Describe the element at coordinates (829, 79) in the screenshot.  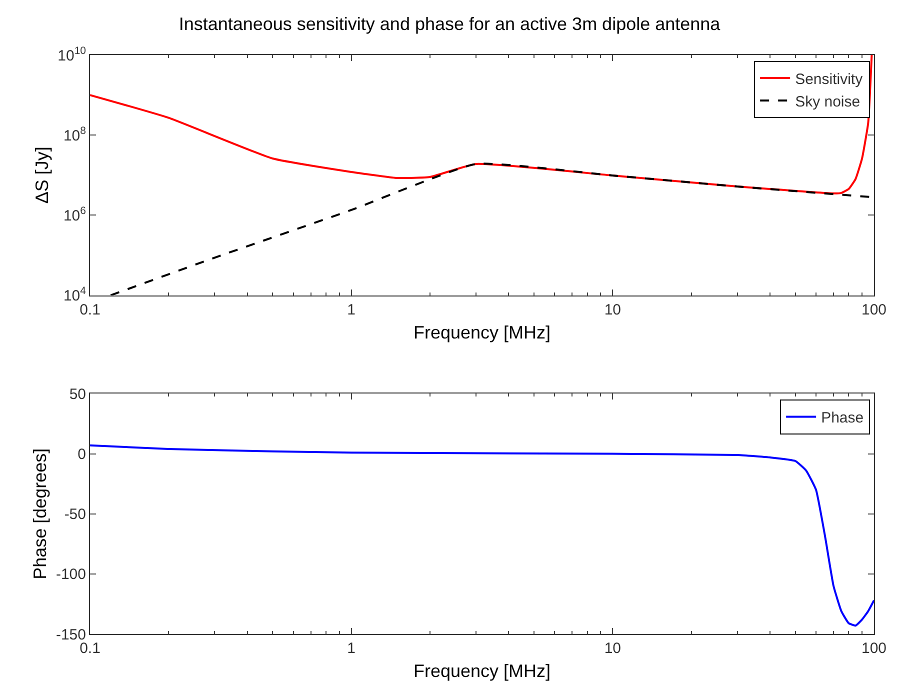
I see `legend-label: Sensitivity` at that location.